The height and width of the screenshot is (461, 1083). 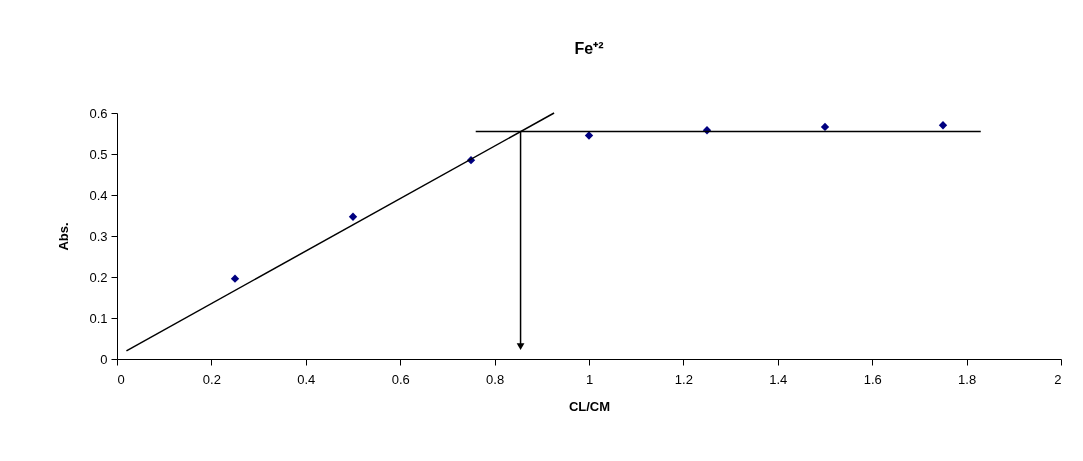 I want to click on x-tick-label: 0.6, so click(x=400, y=379).